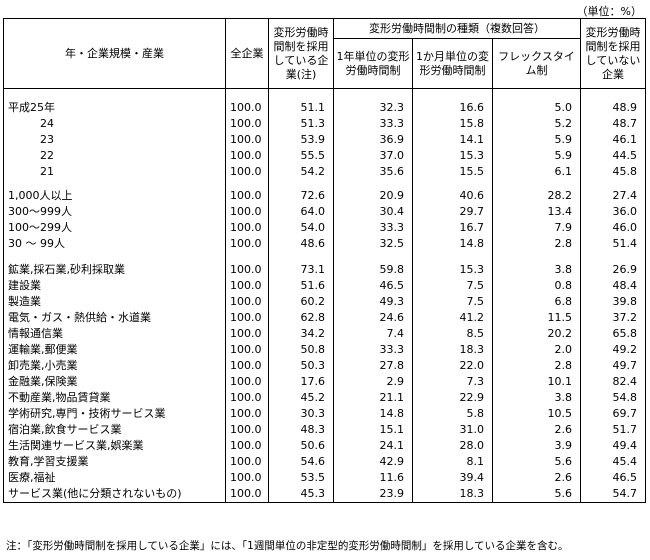 This screenshot has width=650, height=560. I want to click on table-row: 製造業 100.0 60.2 49.3 7.5 6.8 39.8, so click(325, 302).